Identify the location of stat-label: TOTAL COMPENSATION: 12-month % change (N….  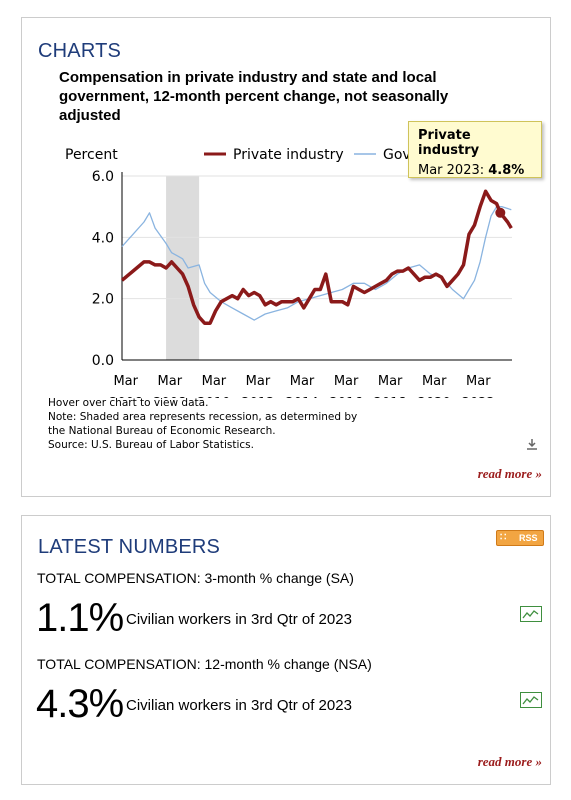
(204, 664).